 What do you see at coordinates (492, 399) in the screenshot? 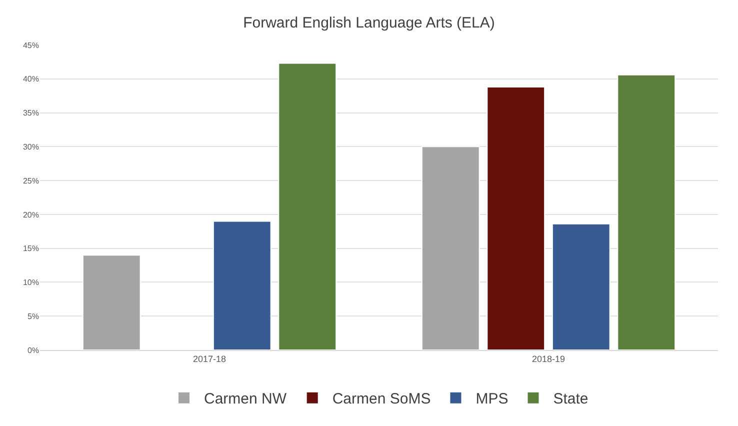
I see `legend-label: MPS` at bounding box center [492, 399].